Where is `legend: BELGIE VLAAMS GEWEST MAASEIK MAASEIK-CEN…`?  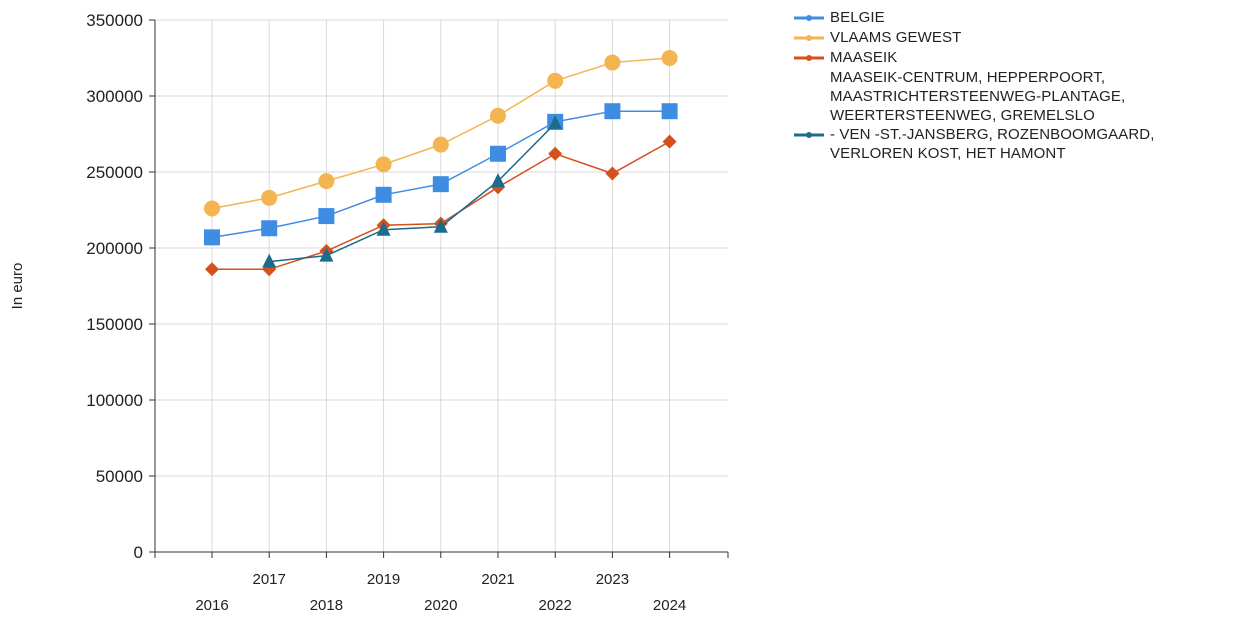
legend: BELGIE VLAAMS GEWEST MAASEIK MAASEIK-CEN… is located at coordinates (972, 86).